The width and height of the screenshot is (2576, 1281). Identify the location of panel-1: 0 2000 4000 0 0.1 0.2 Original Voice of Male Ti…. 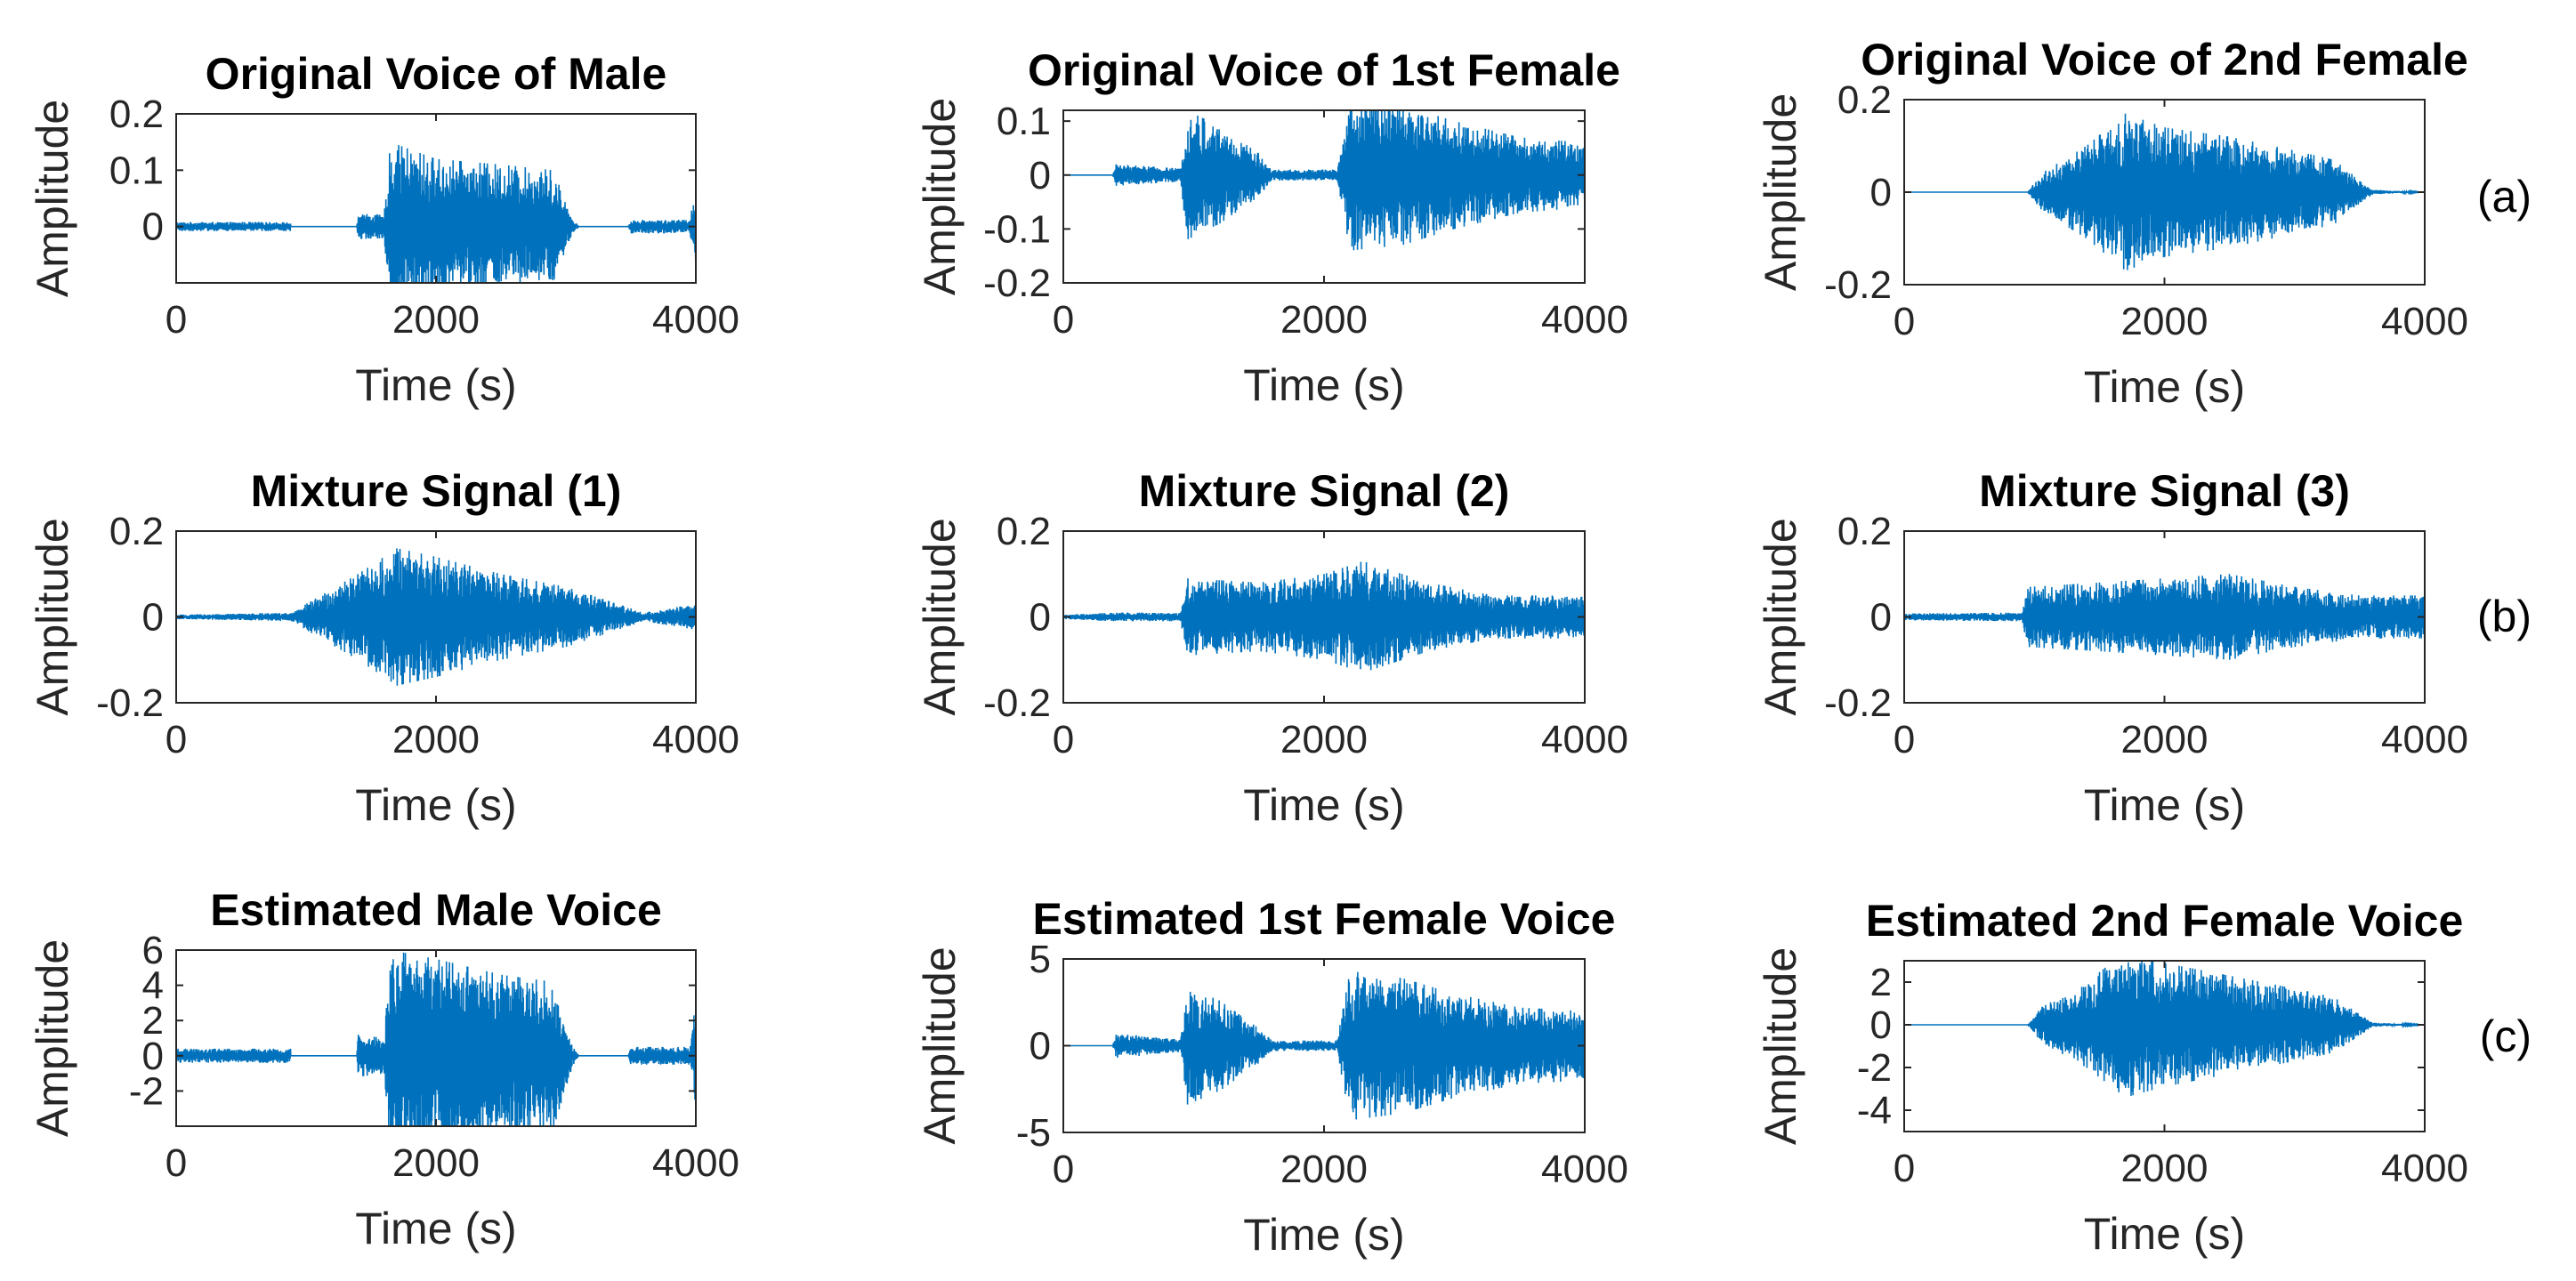
(383, 229).